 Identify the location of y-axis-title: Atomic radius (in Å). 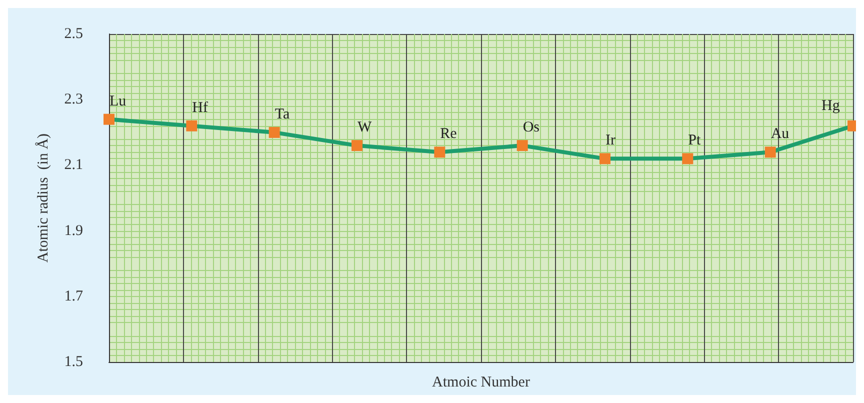
(43, 198).